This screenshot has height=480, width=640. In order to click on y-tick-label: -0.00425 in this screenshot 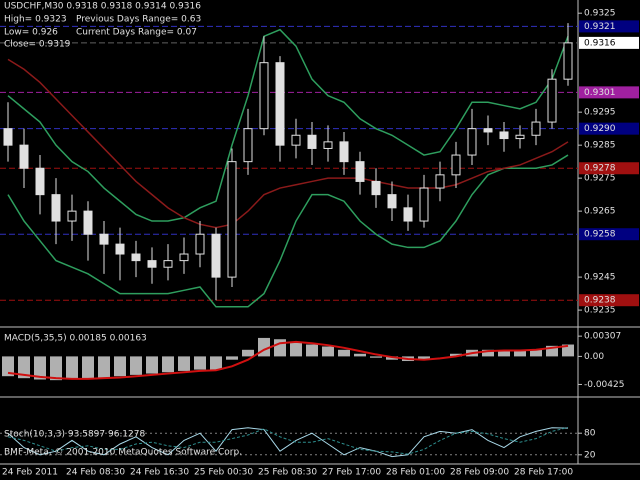, I will do `click(604, 385)`.